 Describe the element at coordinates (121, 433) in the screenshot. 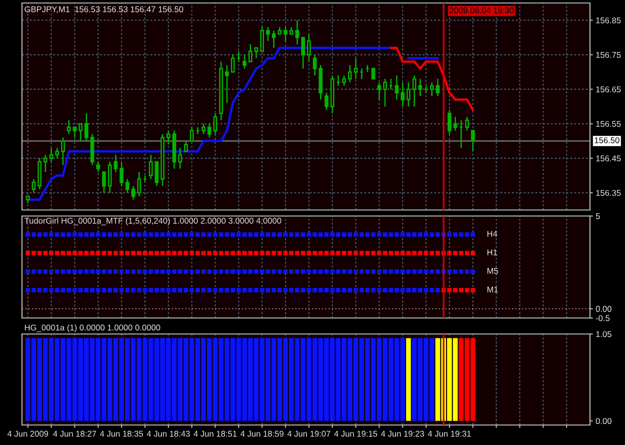

I see `x-tick-label: 4 Jun 18:35` at that location.